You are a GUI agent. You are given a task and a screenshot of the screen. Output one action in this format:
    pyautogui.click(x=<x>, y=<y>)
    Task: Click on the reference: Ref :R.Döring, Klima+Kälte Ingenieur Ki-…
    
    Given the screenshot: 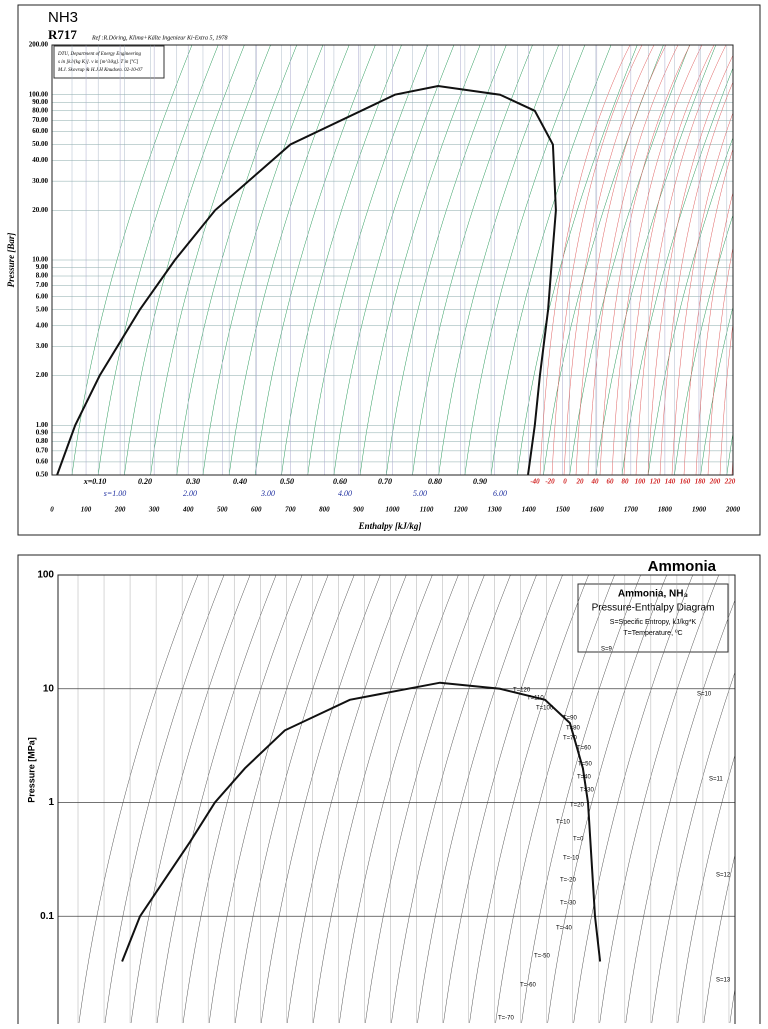 What is the action you would take?
    pyautogui.click(x=159, y=37)
    